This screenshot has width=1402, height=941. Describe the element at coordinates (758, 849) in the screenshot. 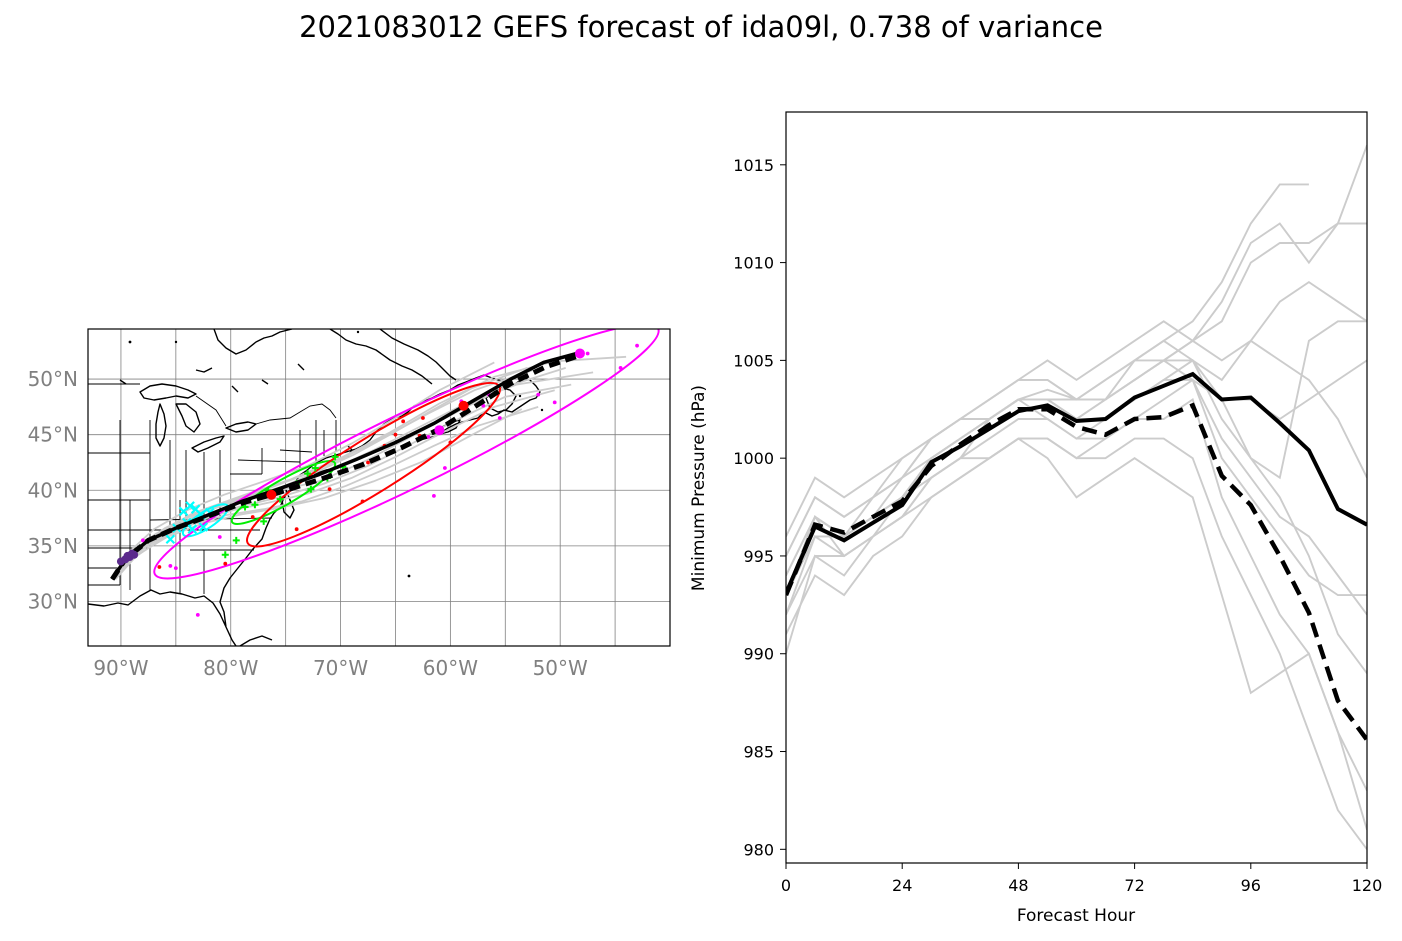

I see `y-tick-label: 980` at that location.